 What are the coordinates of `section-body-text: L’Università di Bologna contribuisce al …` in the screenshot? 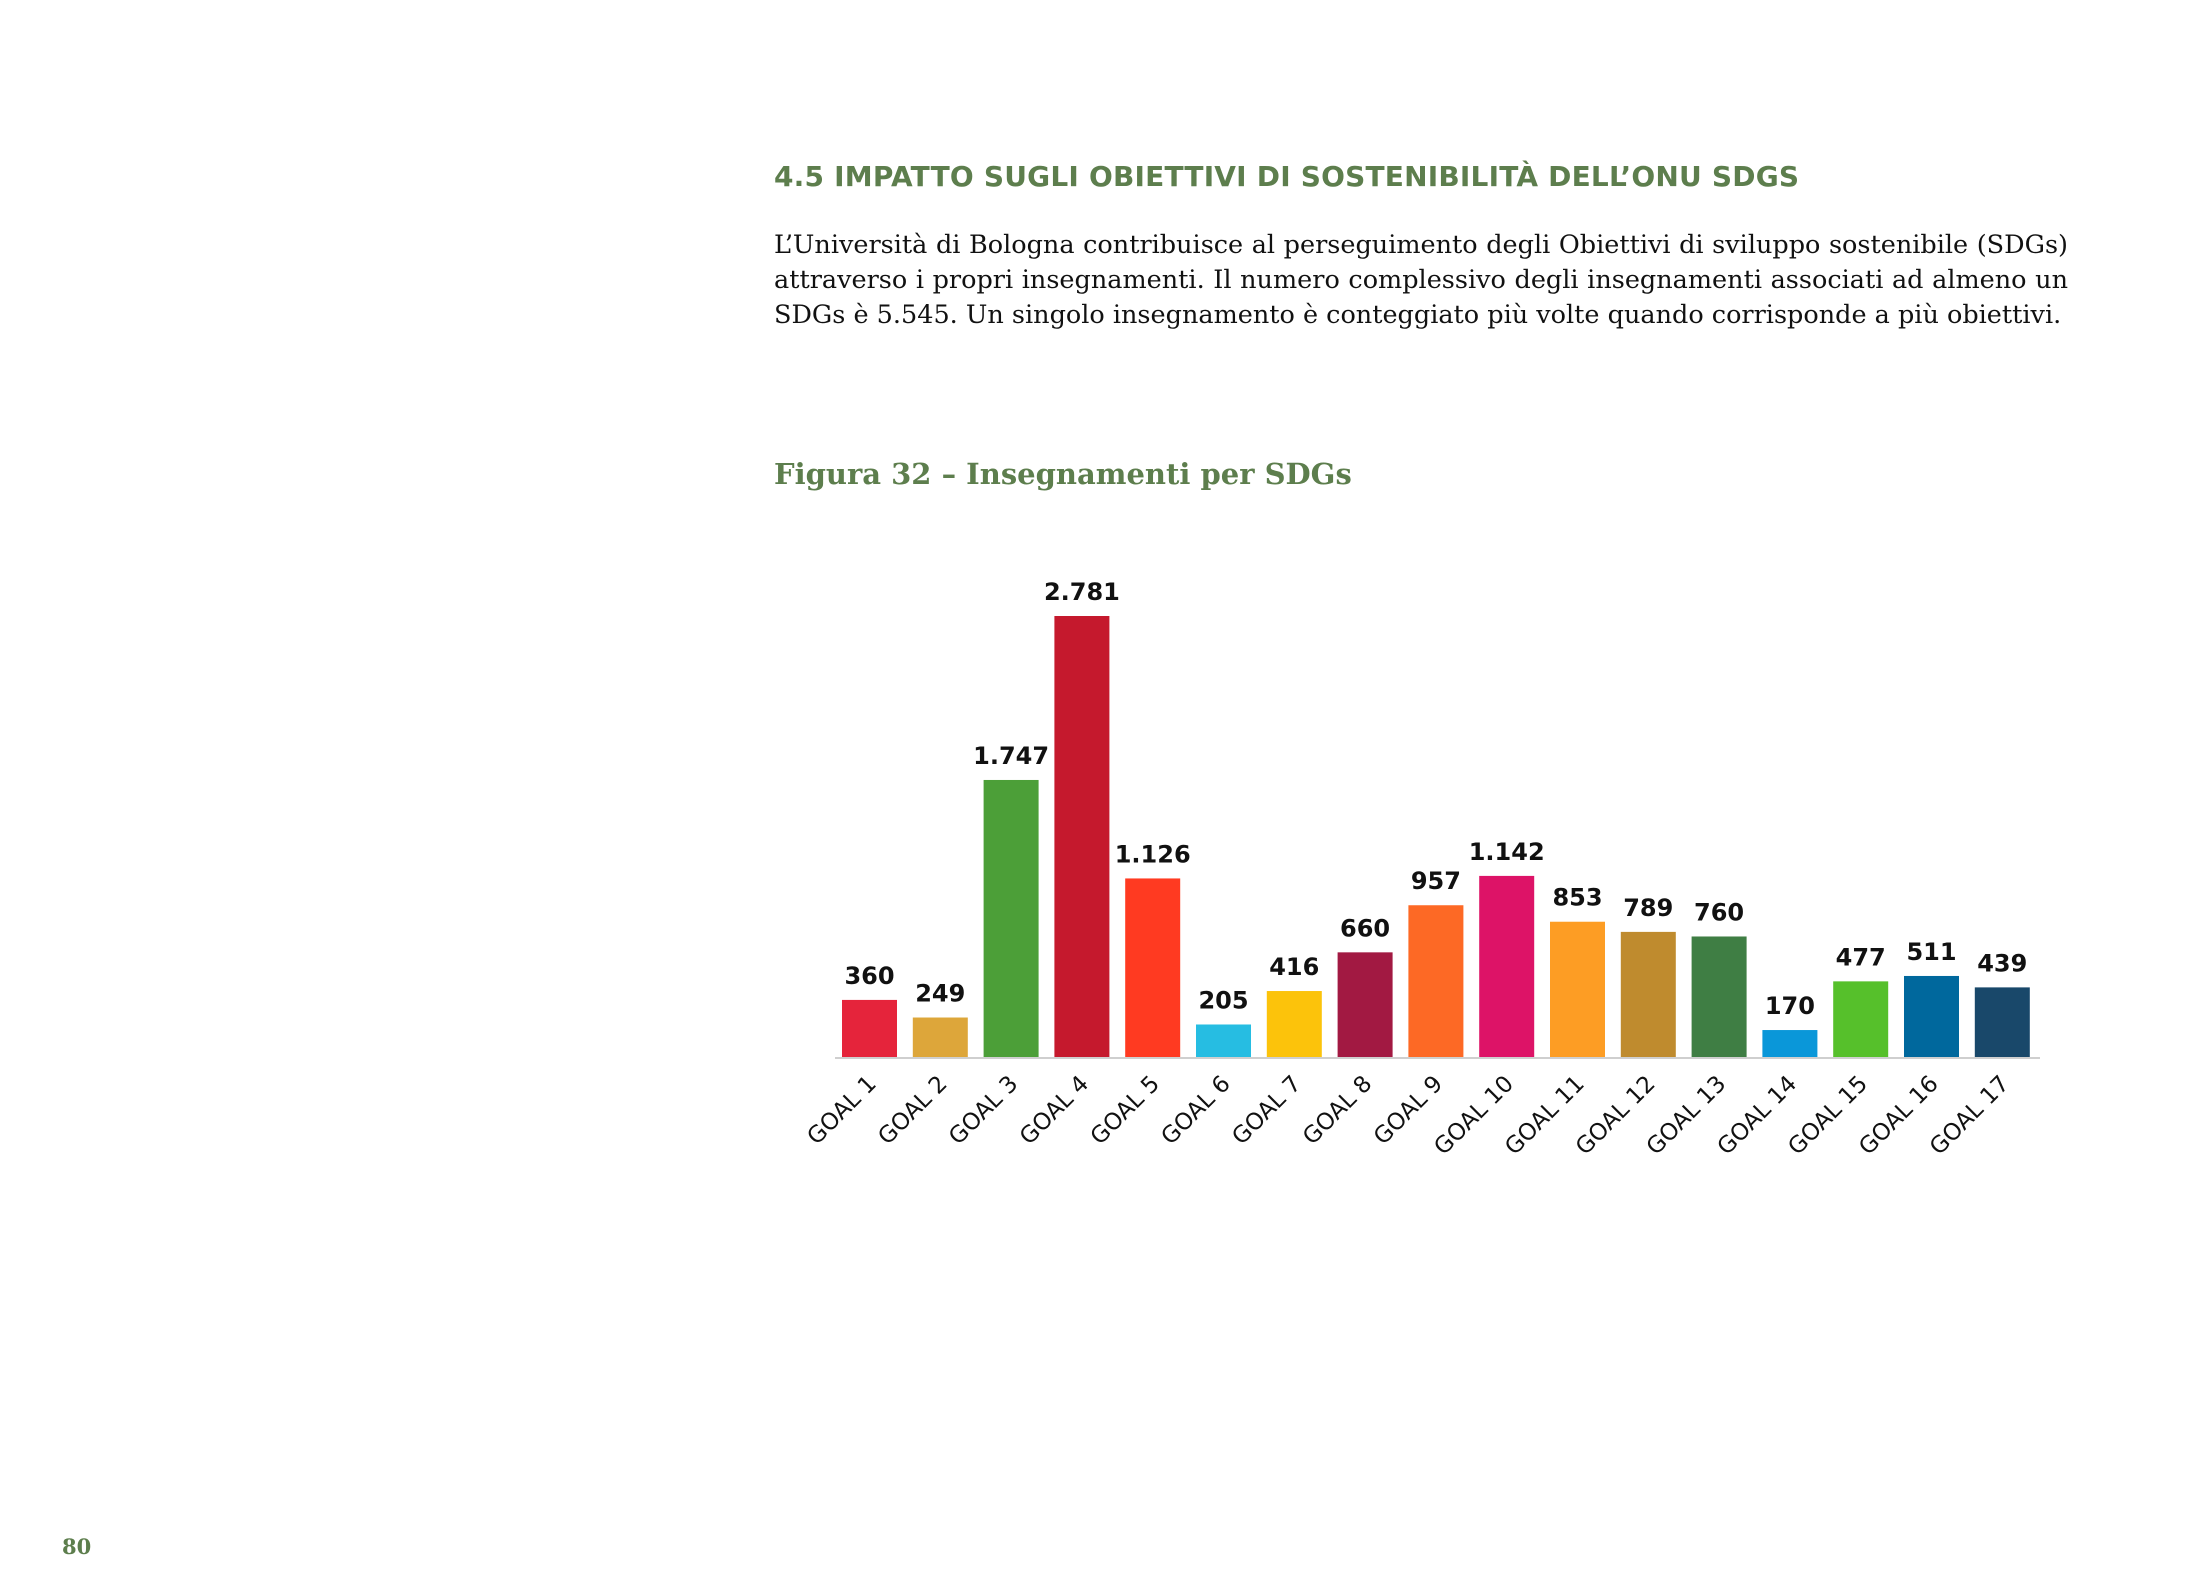 It's located at (1421, 280).